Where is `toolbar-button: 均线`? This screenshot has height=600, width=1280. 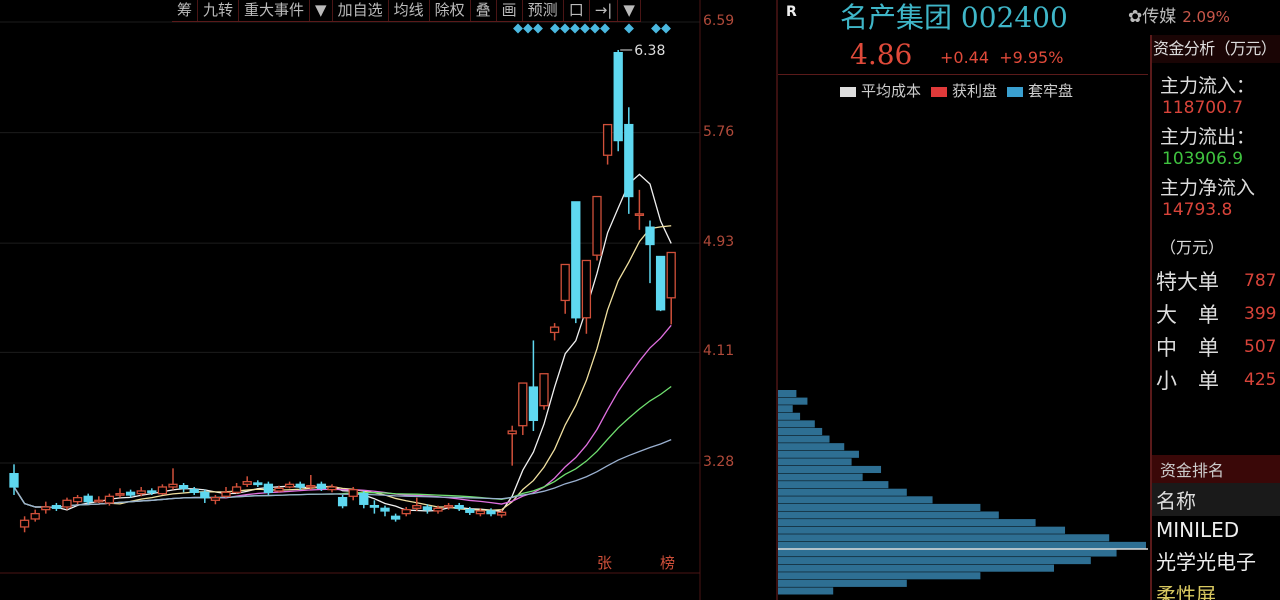
toolbar-button: 均线 is located at coordinates (409, 10).